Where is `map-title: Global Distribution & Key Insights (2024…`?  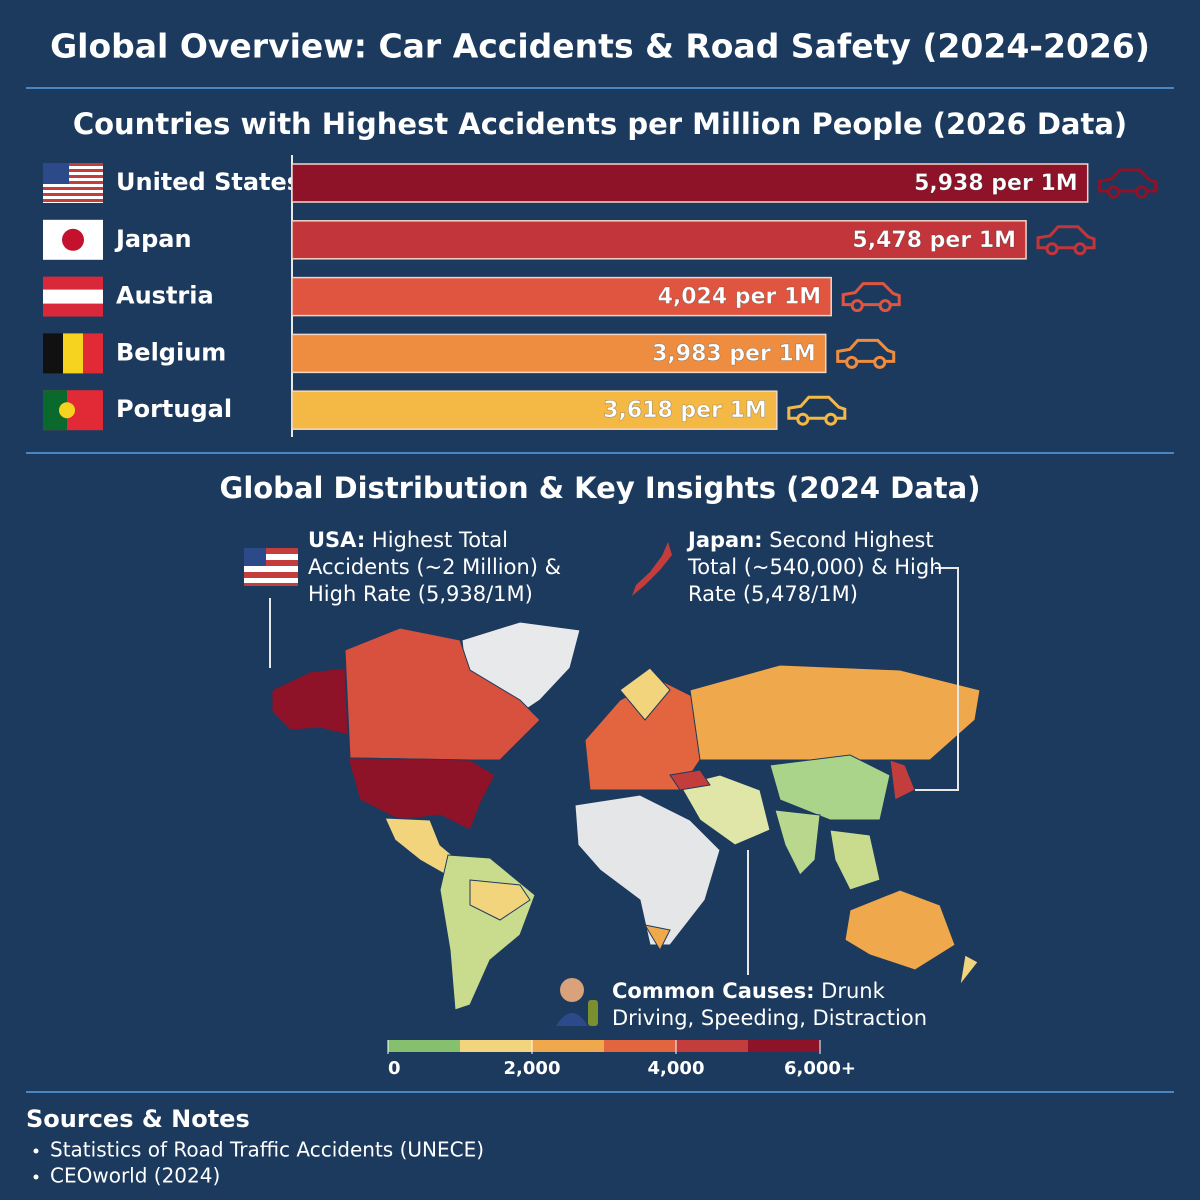
map-title: Global Distribution & Key Insights (2024… is located at coordinates (600, 488).